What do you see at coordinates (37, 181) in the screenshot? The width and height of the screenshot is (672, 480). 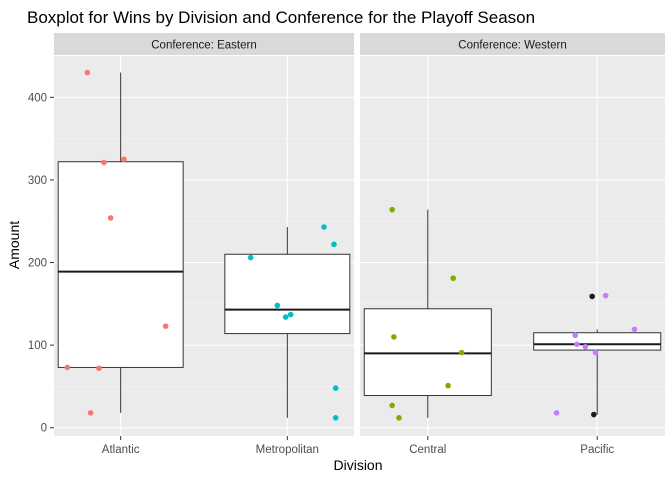 I see `y-tick-label: 300` at bounding box center [37, 181].